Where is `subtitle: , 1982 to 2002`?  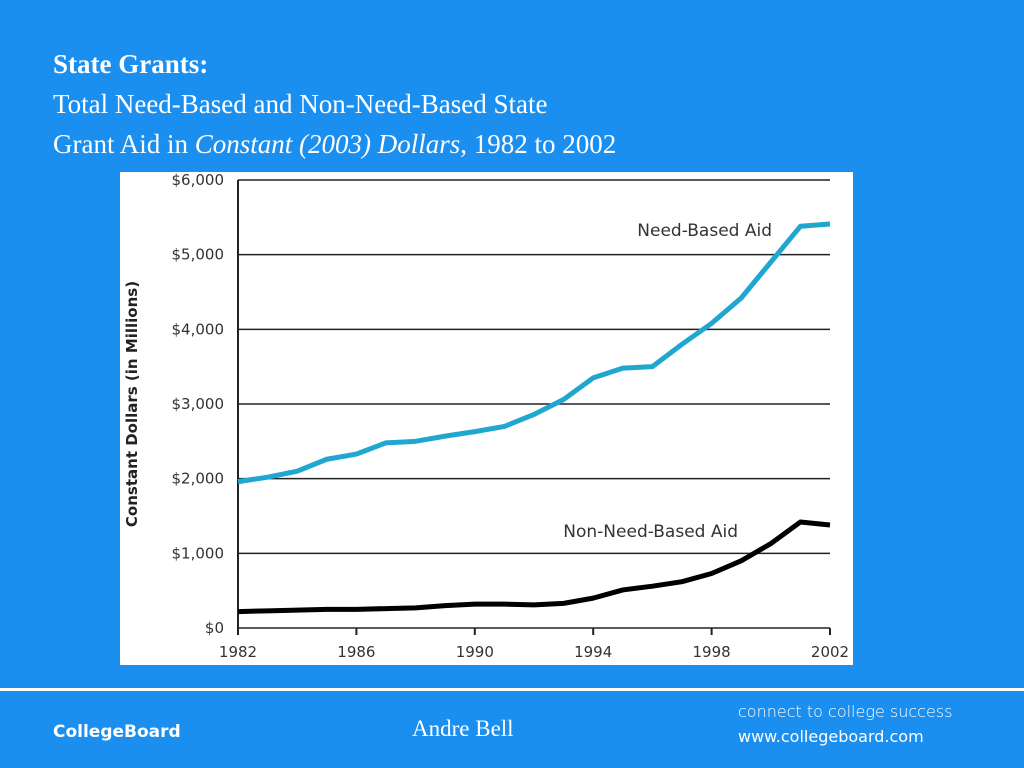 subtitle: , 1982 to 2002 is located at coordinates (538, 144).